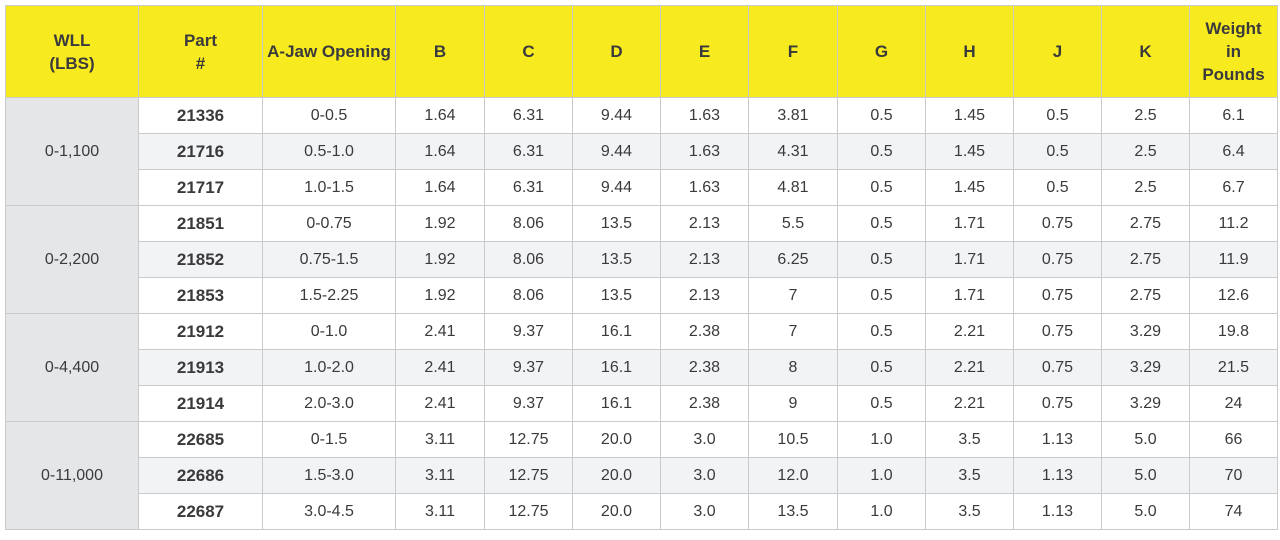 The height and width of the screenshot is (540, 1280). Describe the element at coordinates (72, 40) in the screenshot. I see `header-wll-line1: WLL` at that location.